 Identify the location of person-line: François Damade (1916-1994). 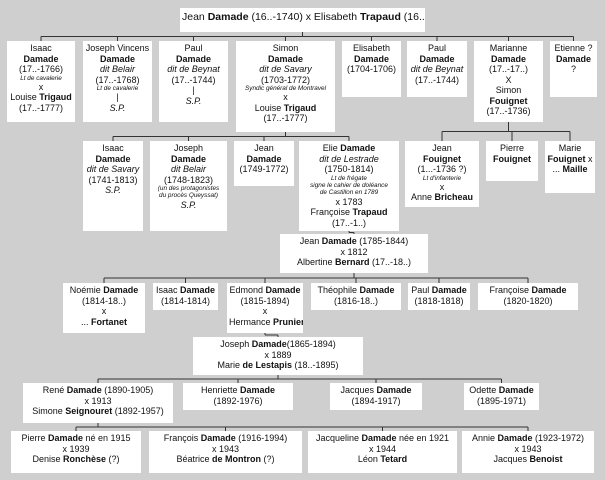
(225, 438).